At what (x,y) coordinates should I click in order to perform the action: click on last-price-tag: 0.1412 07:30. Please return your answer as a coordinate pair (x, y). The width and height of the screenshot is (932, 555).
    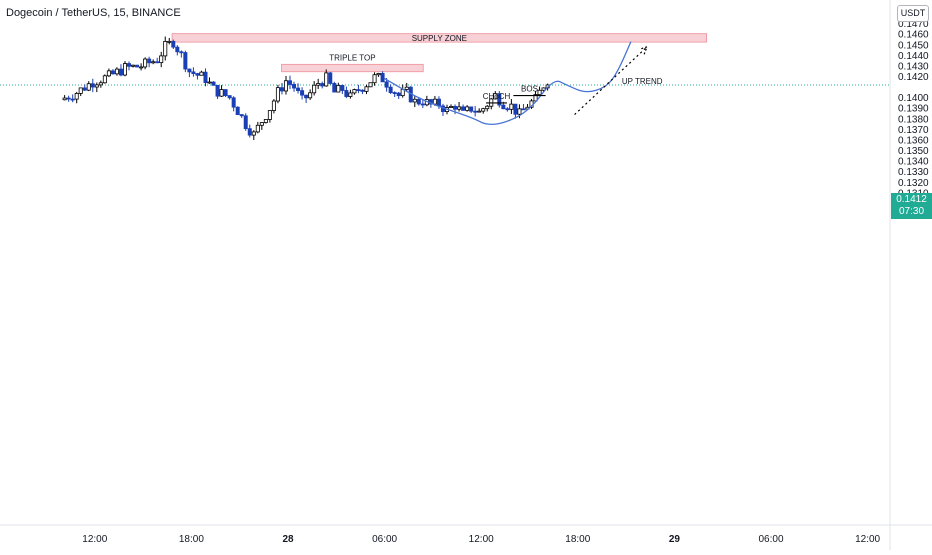
    Looking at the image, I should click on (911, 206).